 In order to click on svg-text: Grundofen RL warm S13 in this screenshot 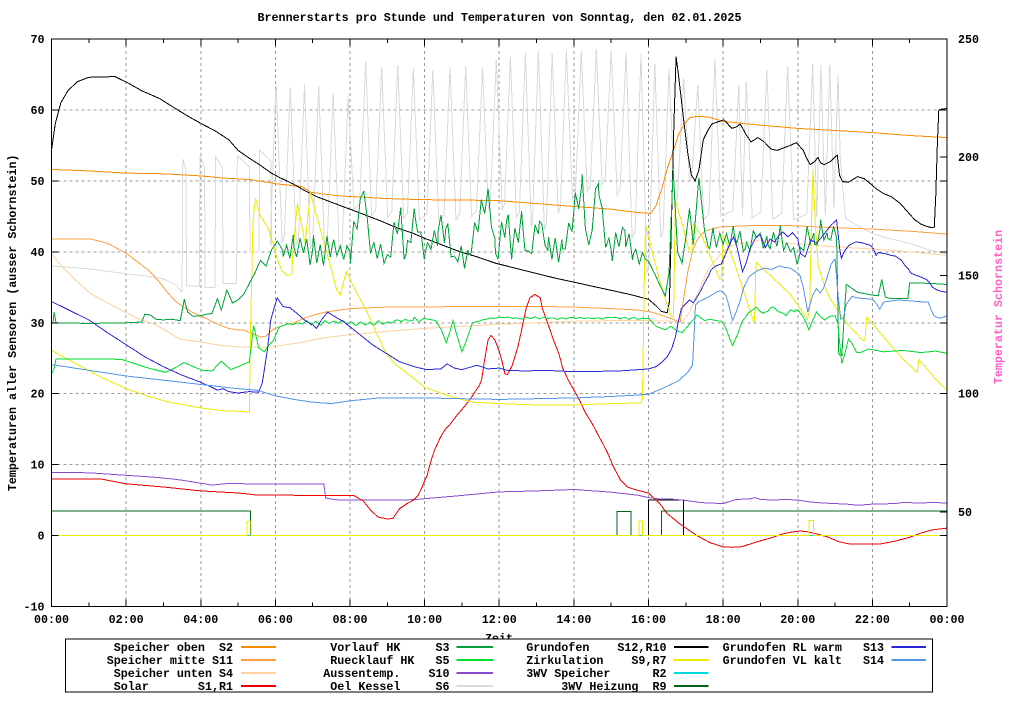, I will do `click(803, 648)`.